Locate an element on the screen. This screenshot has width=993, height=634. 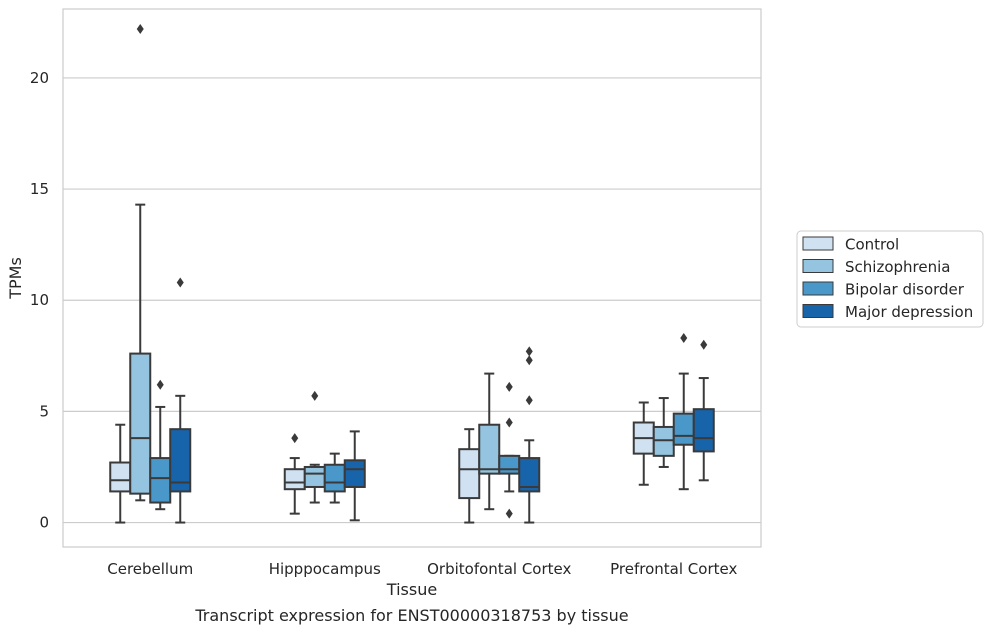
x-tick-label: Hipppocampus is located at coordinates (325, 569).